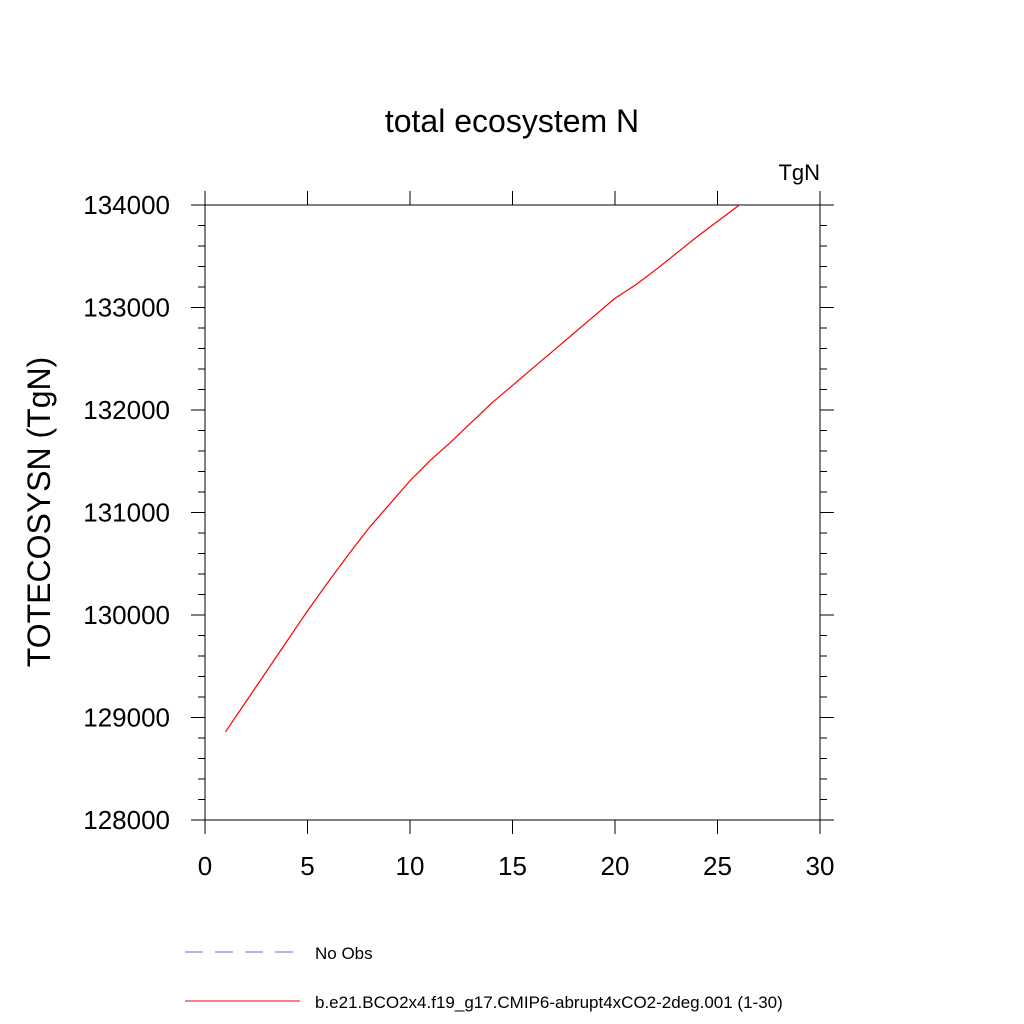 This screenshot has height=1024, width=1024. Describe the element at coordinates (615, 866) in the screenshot. I see `x-tick-label: 20` at that location.